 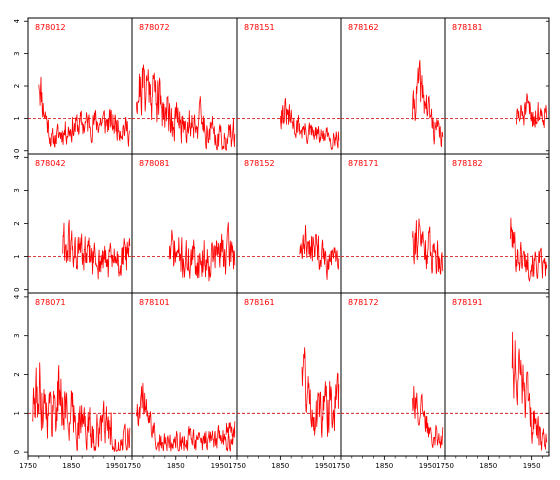 I want to click on panel-title: 878181, so click(x=467, y=27).